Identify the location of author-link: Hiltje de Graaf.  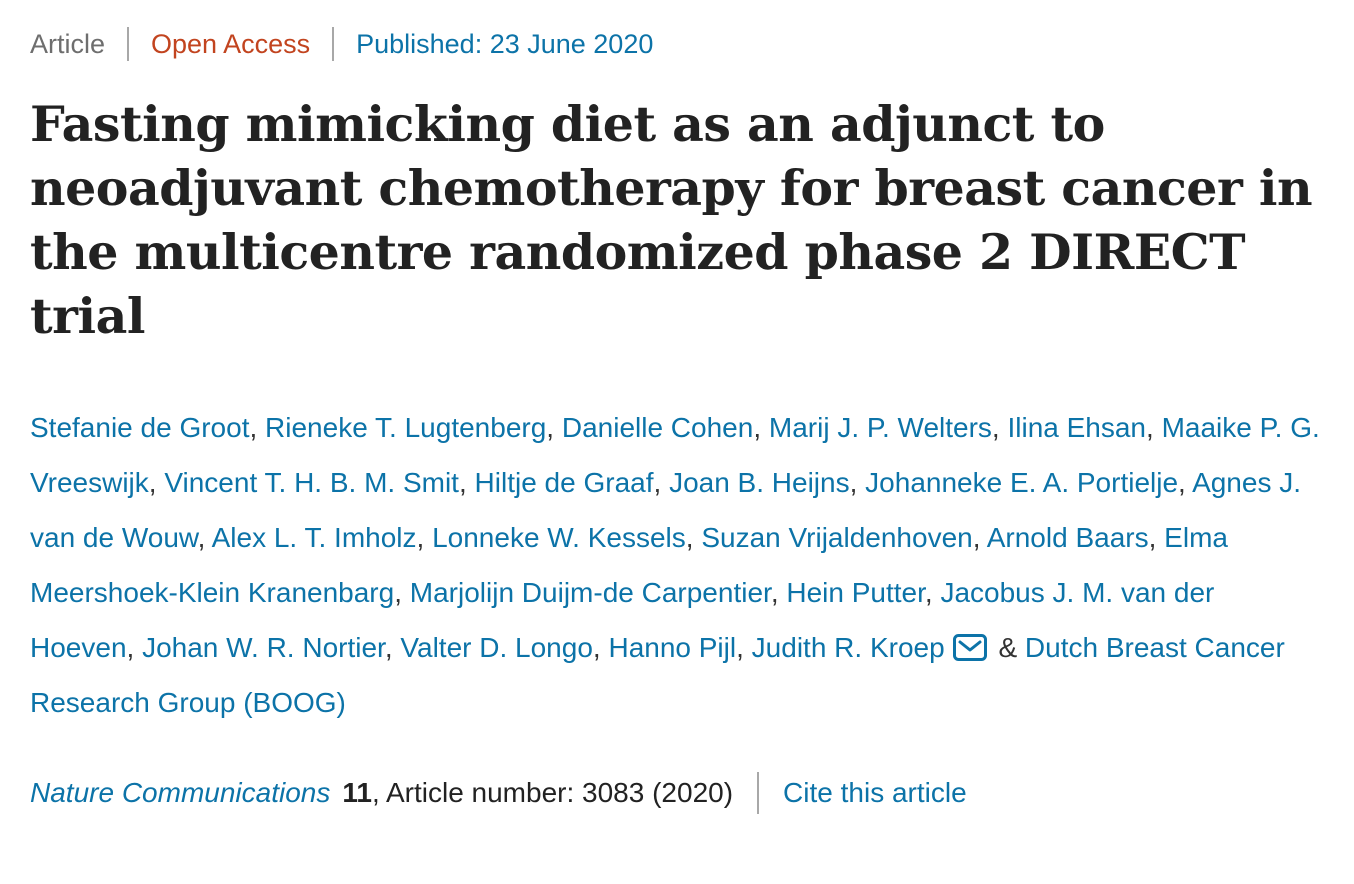
(564, 482).